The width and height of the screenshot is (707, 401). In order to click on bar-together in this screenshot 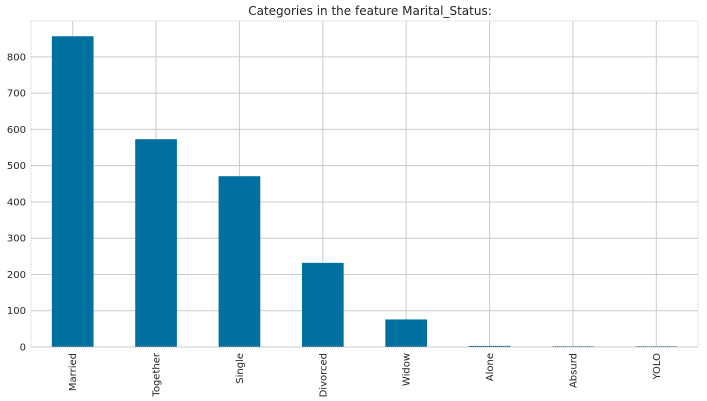, I will do `click(156, 243)`.